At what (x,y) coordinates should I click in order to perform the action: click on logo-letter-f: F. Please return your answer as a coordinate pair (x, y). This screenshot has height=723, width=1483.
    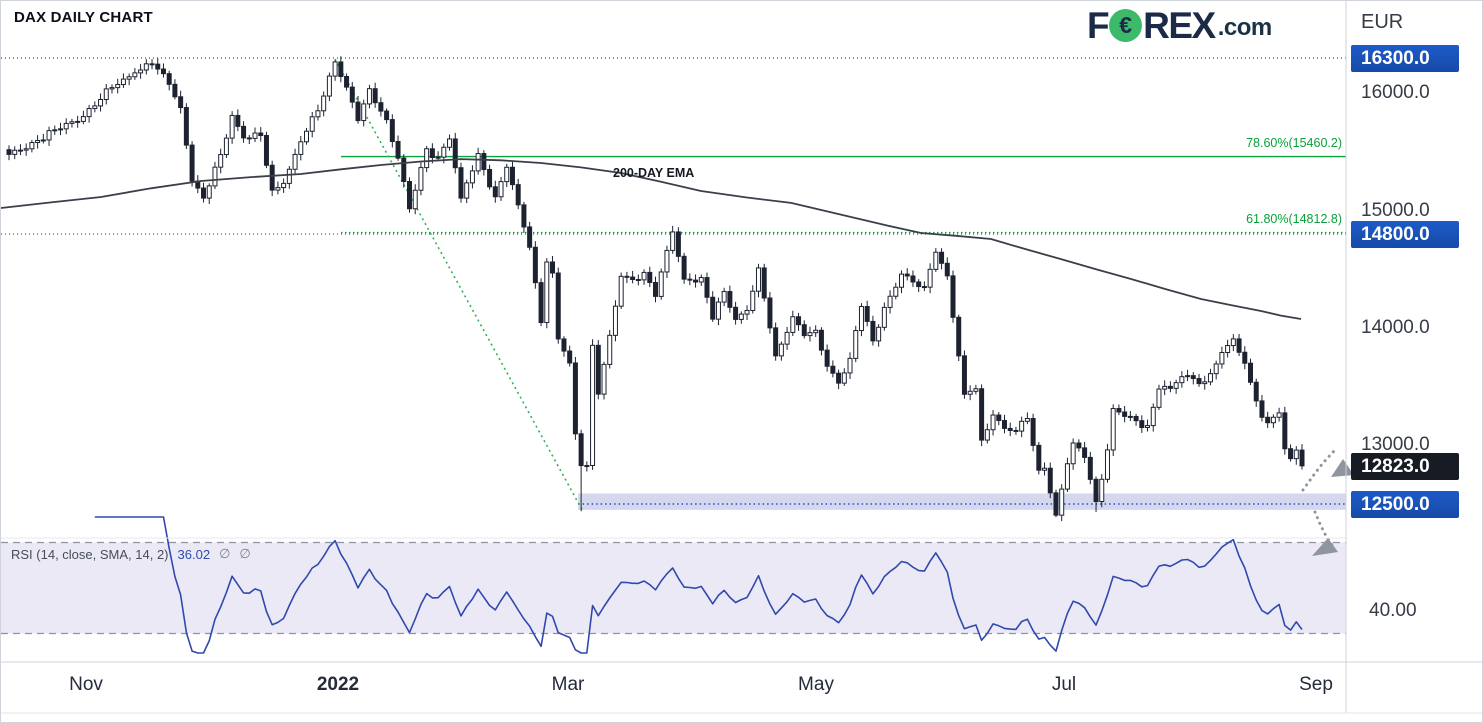
    Looking at the image, I should click on (1098, 25).